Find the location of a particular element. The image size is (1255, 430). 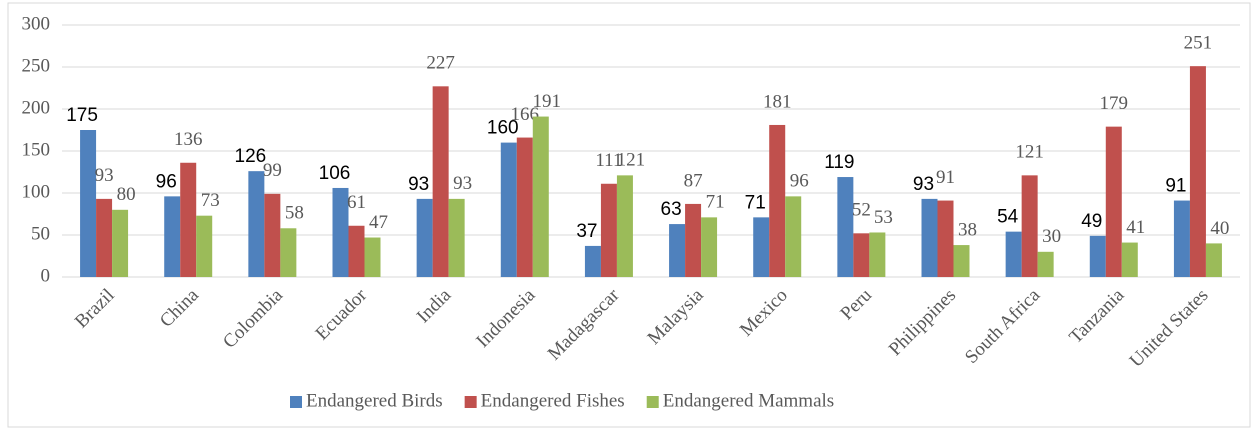

value-label: 80 is located at coordinates (126, 194).